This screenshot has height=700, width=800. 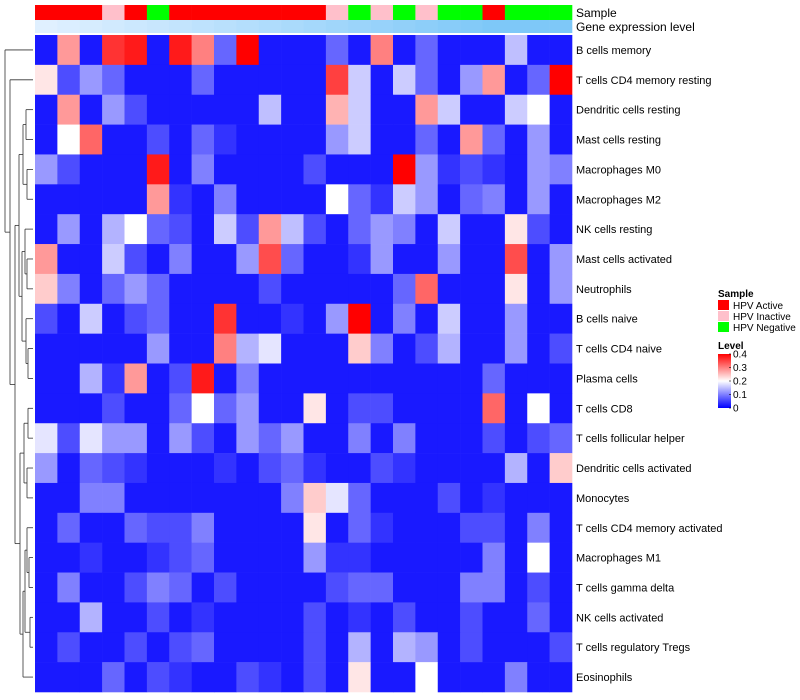 What do you see at coordinates (618, 559) in the screenshot?
I see `row-label: Macrophages M1` at bounding box center [618, 559].